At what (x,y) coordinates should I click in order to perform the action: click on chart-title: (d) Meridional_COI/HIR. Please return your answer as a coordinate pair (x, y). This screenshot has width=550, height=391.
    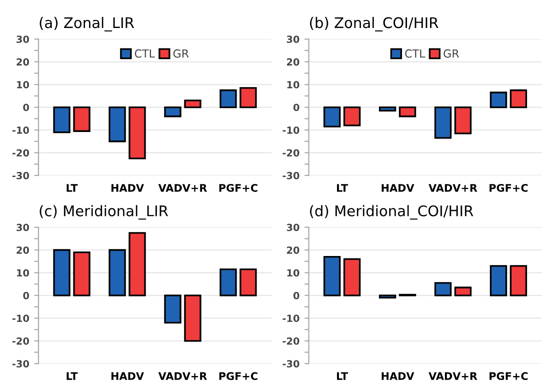
    Looking at the image, I should click on (392, 212).